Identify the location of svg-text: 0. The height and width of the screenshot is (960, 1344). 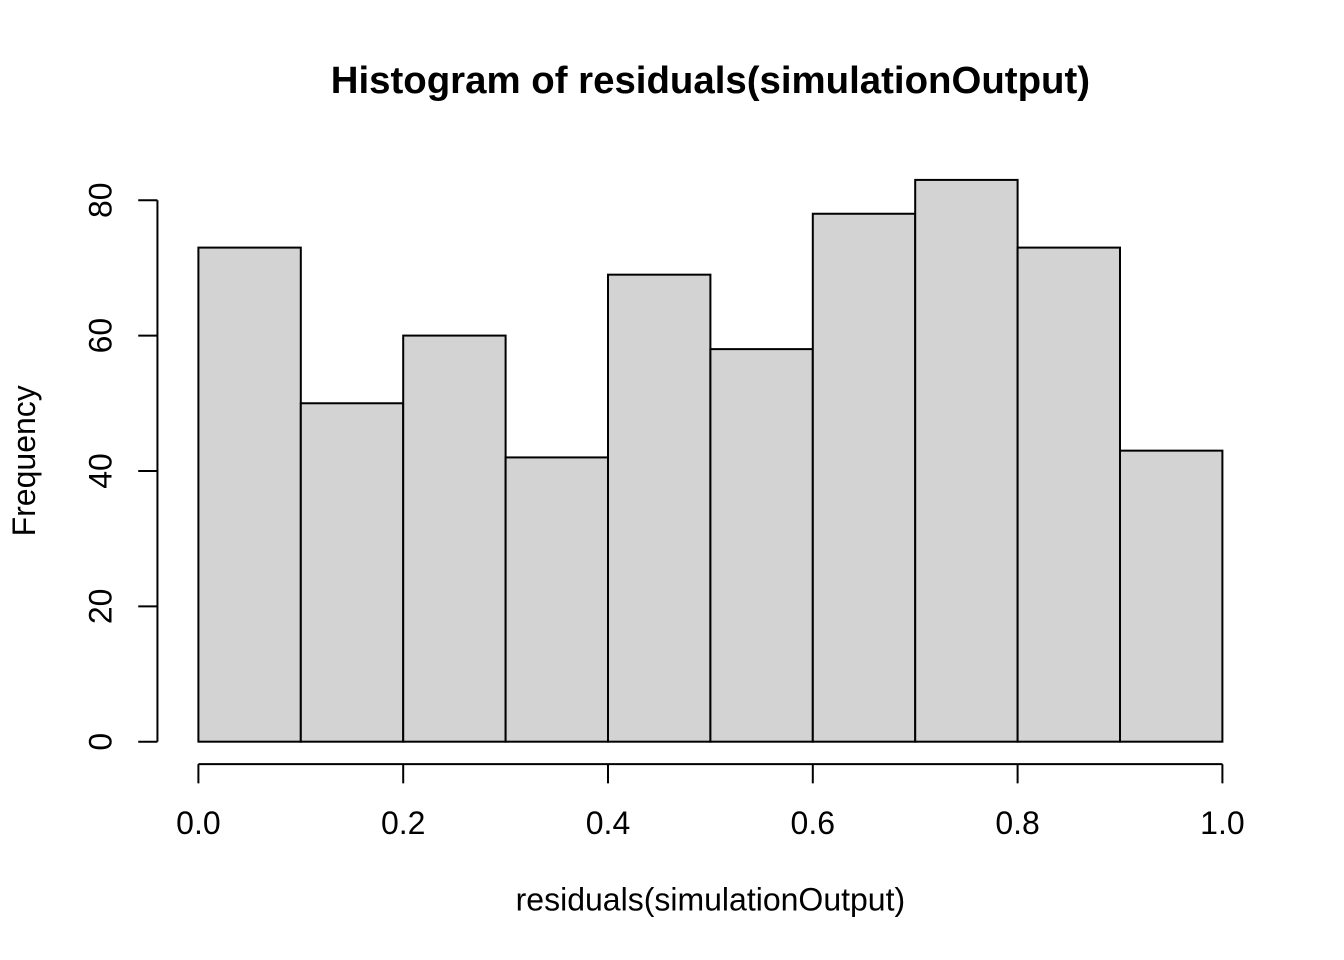
(100, 742).